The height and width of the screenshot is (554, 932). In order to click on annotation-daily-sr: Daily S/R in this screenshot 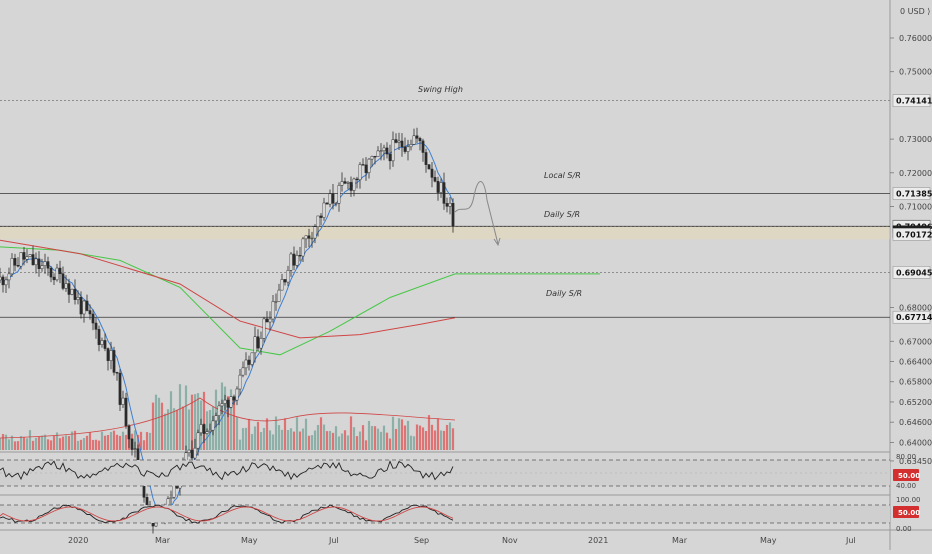, I will do `click(562, 214)`.